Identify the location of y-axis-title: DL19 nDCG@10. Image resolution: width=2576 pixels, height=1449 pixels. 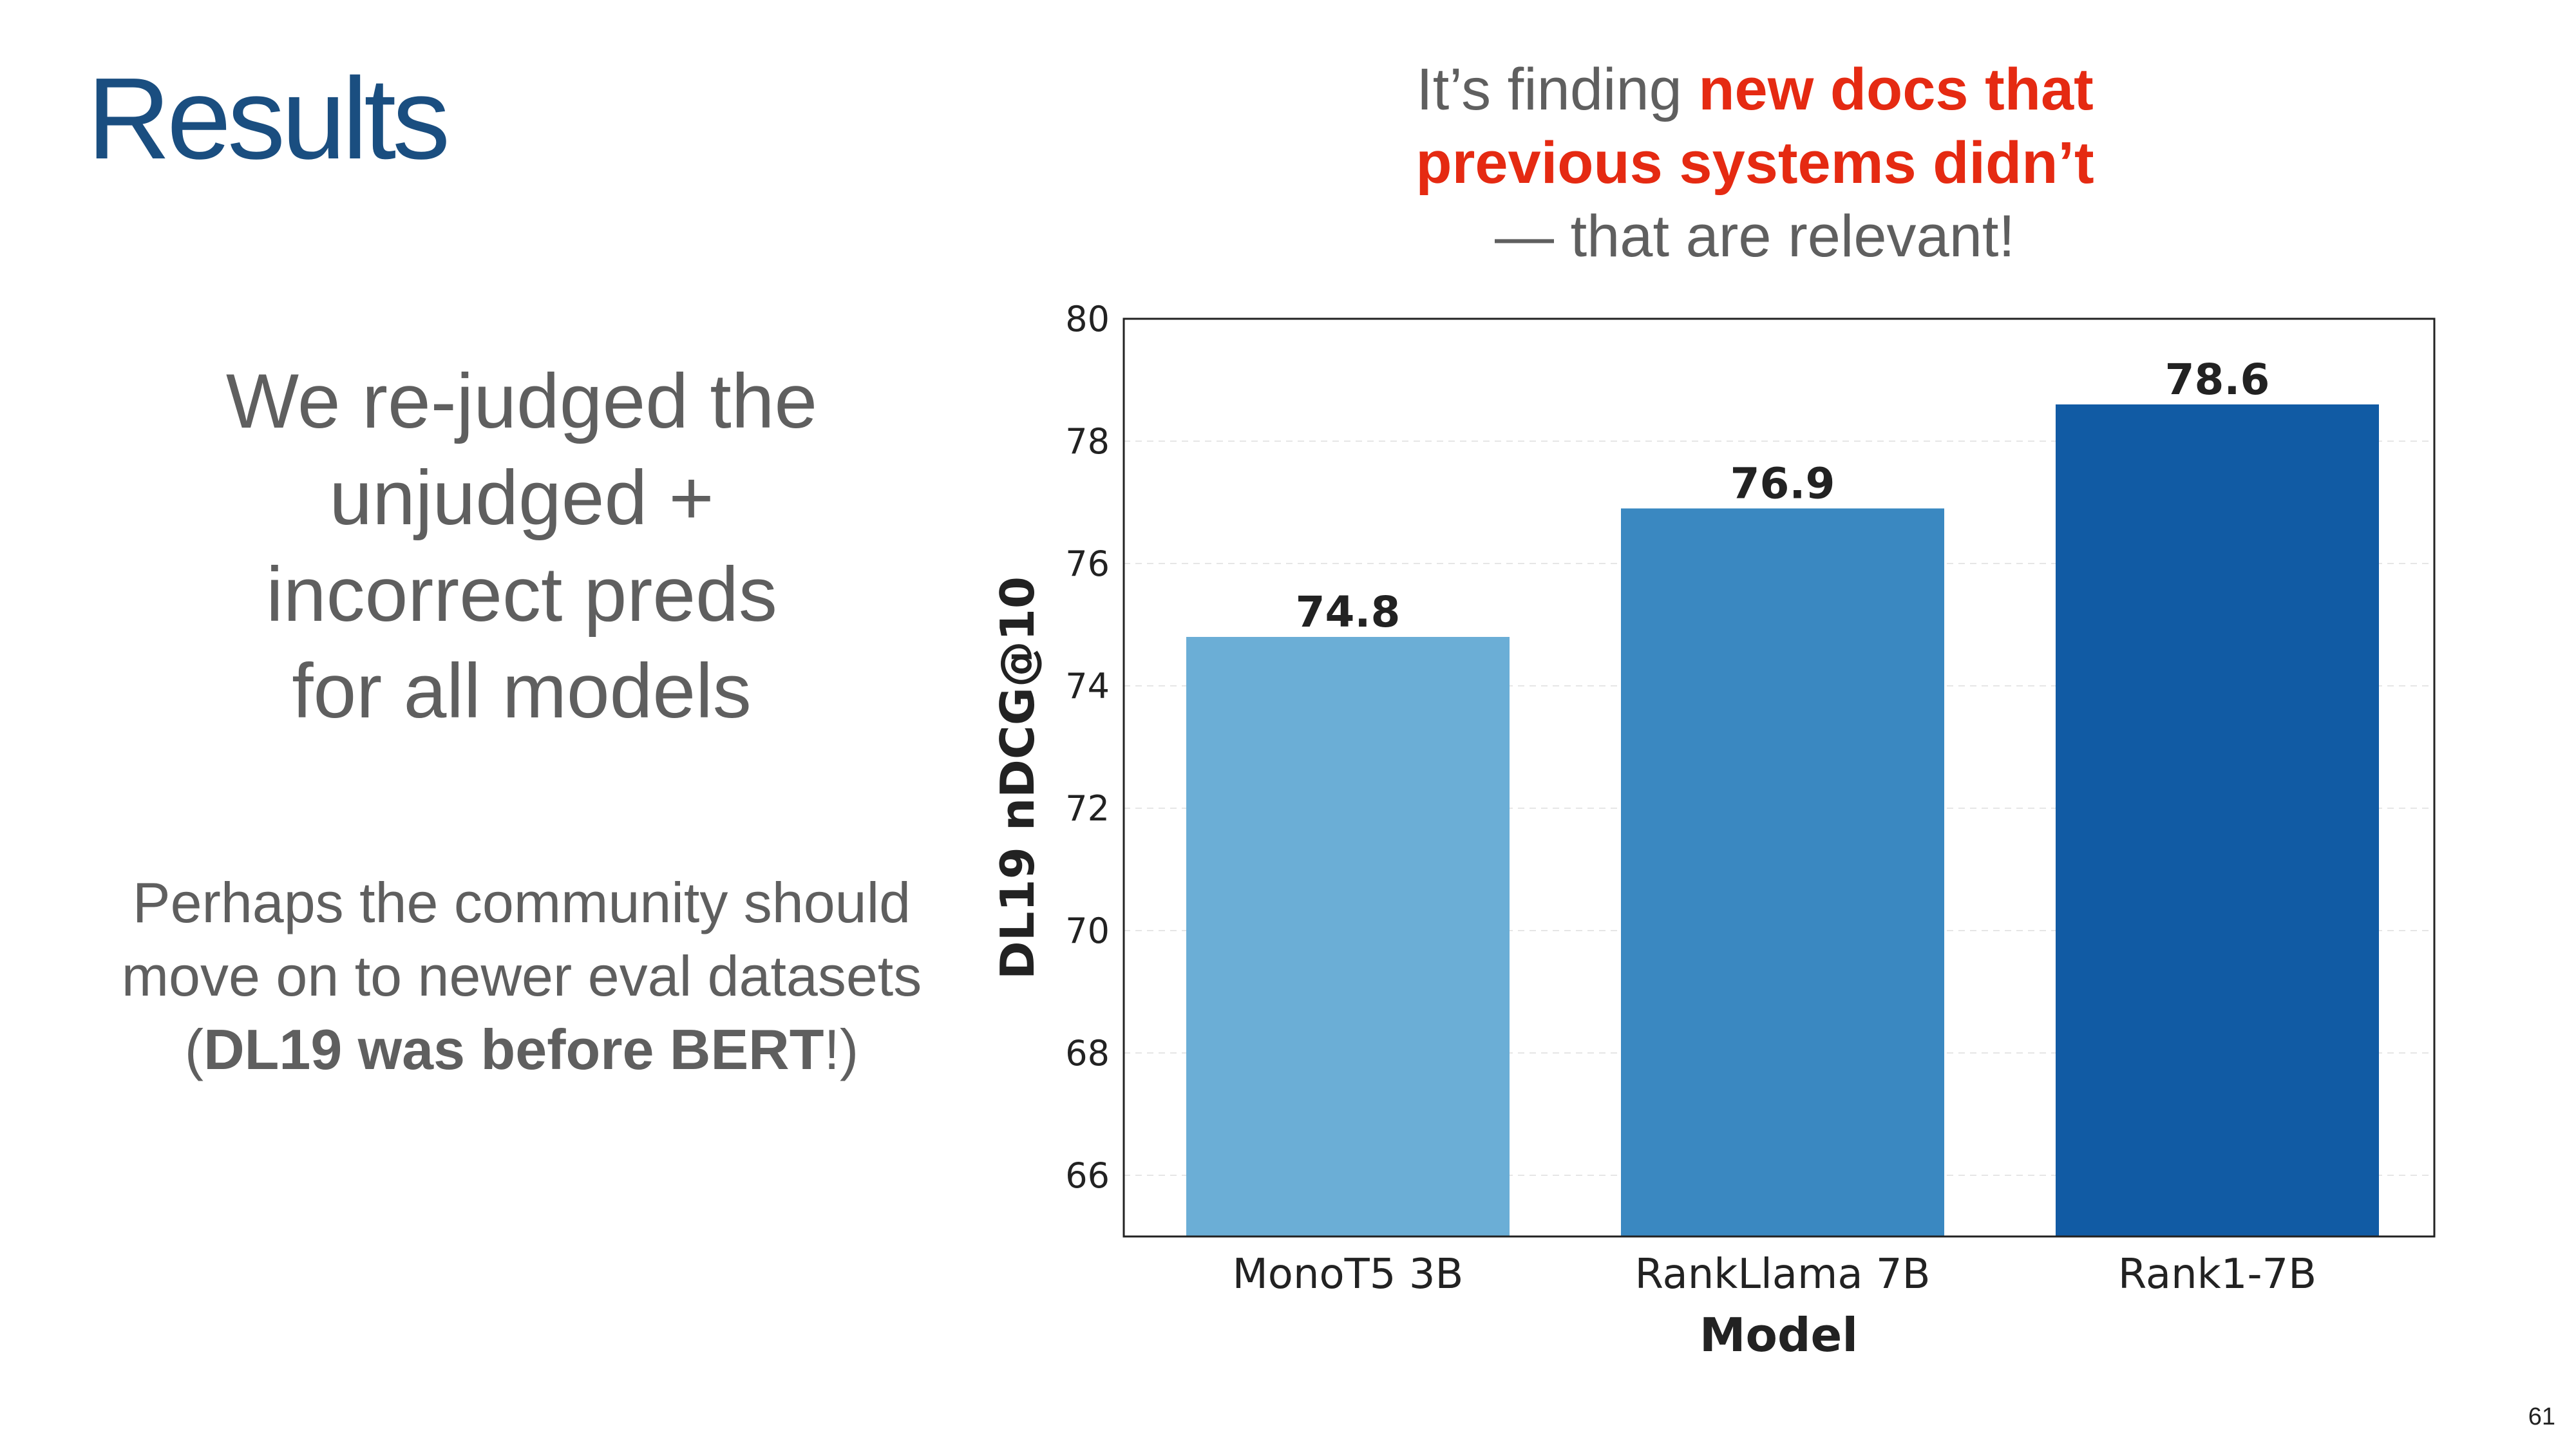
(1017, 778).